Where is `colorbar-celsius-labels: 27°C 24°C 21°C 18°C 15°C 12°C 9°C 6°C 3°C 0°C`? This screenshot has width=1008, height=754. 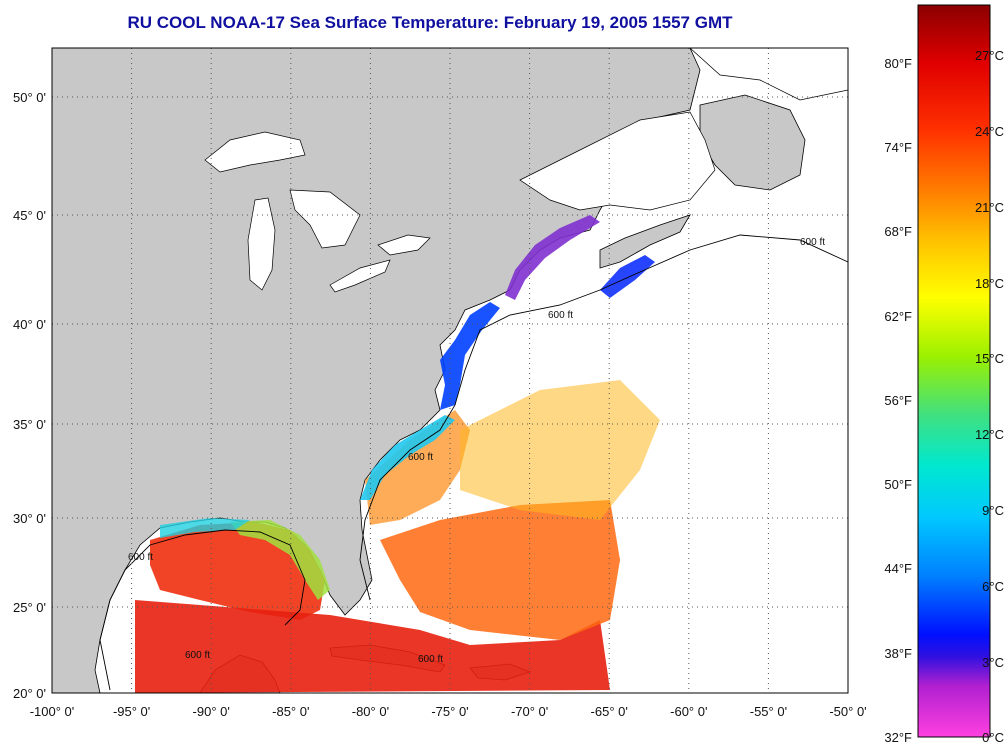
colorbar-celsius-labels: 27°C 24°C 21°C 18°C 15°C 12°C 9°C 6°C 3°C 0°C is located at coordinates (989, 396).